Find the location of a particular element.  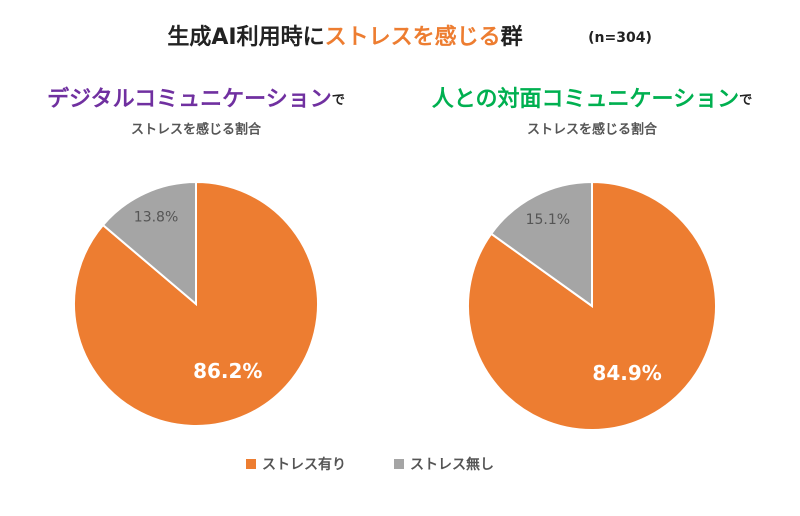

pie-title: デジタルコミュニケーションで is located at coordinates (196, 99).